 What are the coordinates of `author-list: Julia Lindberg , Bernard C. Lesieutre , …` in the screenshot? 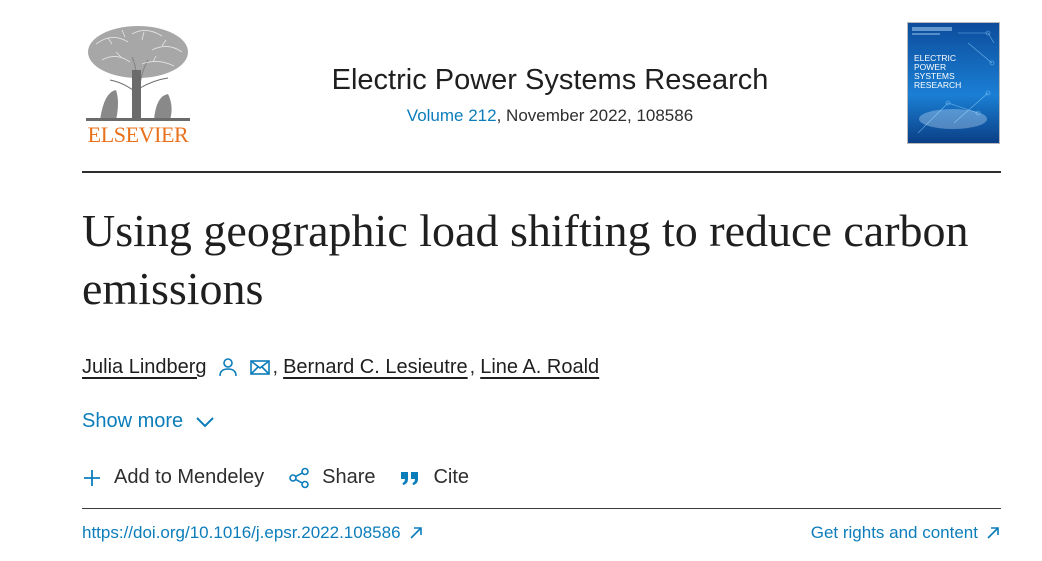 It's located at (340, 367).